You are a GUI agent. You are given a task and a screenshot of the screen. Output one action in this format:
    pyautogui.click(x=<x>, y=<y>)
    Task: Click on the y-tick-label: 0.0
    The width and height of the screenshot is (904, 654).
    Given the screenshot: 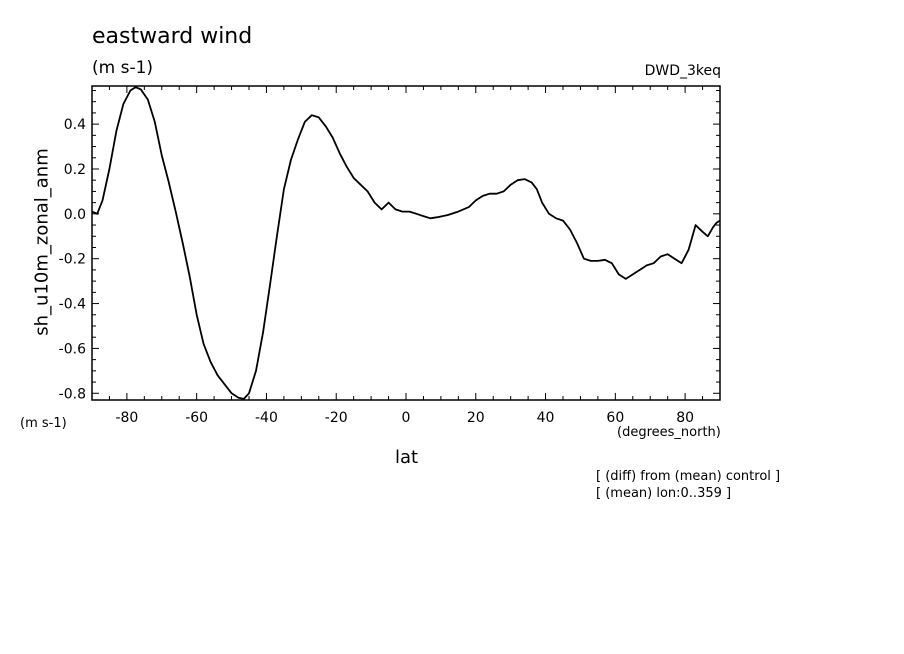 What is the action you would take?
    pyautogui.click(x=75, y=215)
    